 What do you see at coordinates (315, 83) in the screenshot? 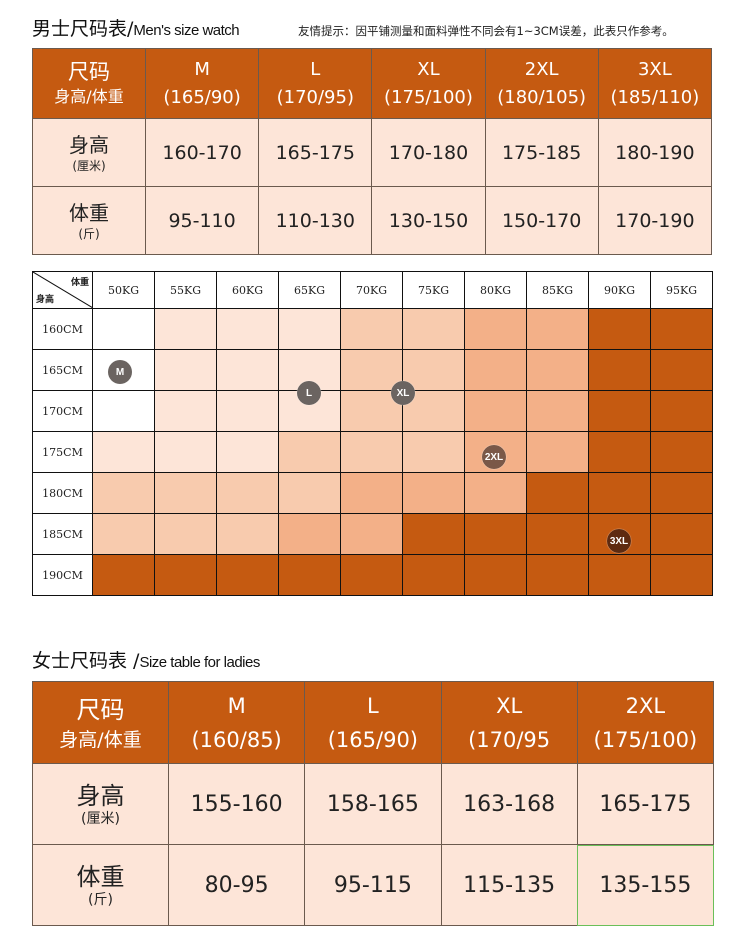
I see `size-header-l: L (170/95)` at bounding box center [315, 83].